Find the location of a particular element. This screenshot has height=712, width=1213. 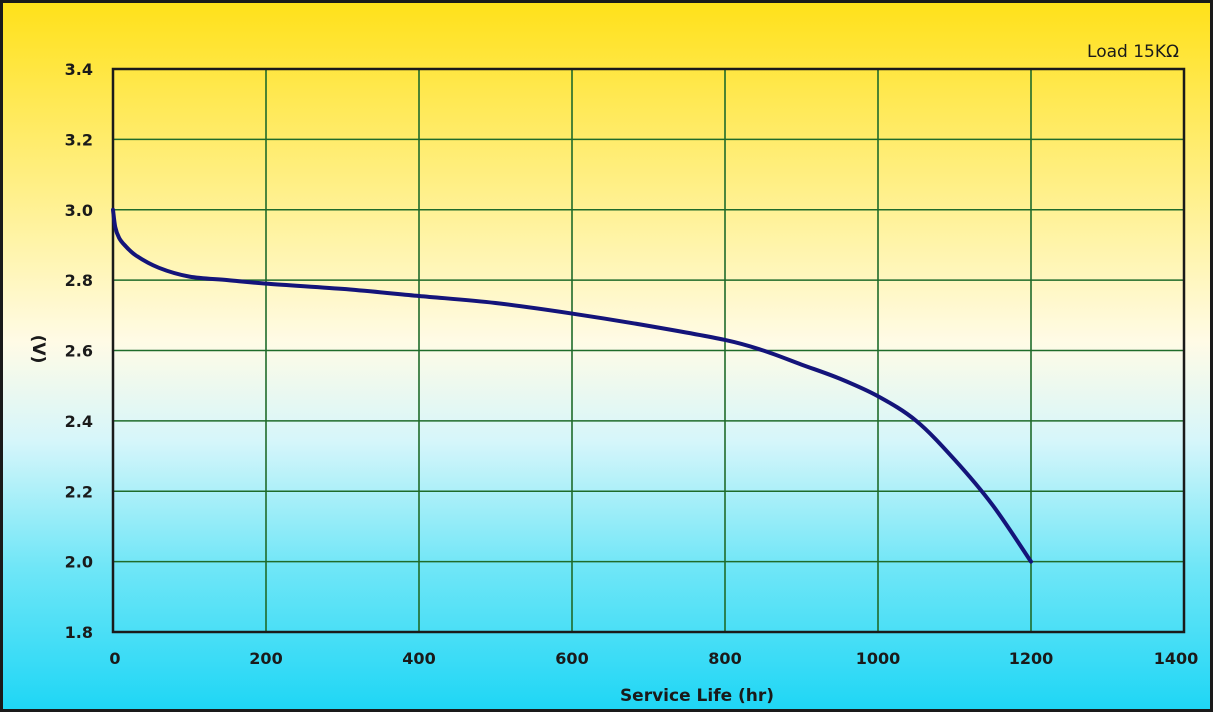

y-tick-label: 3.2 is located at coordinates (79, 139).